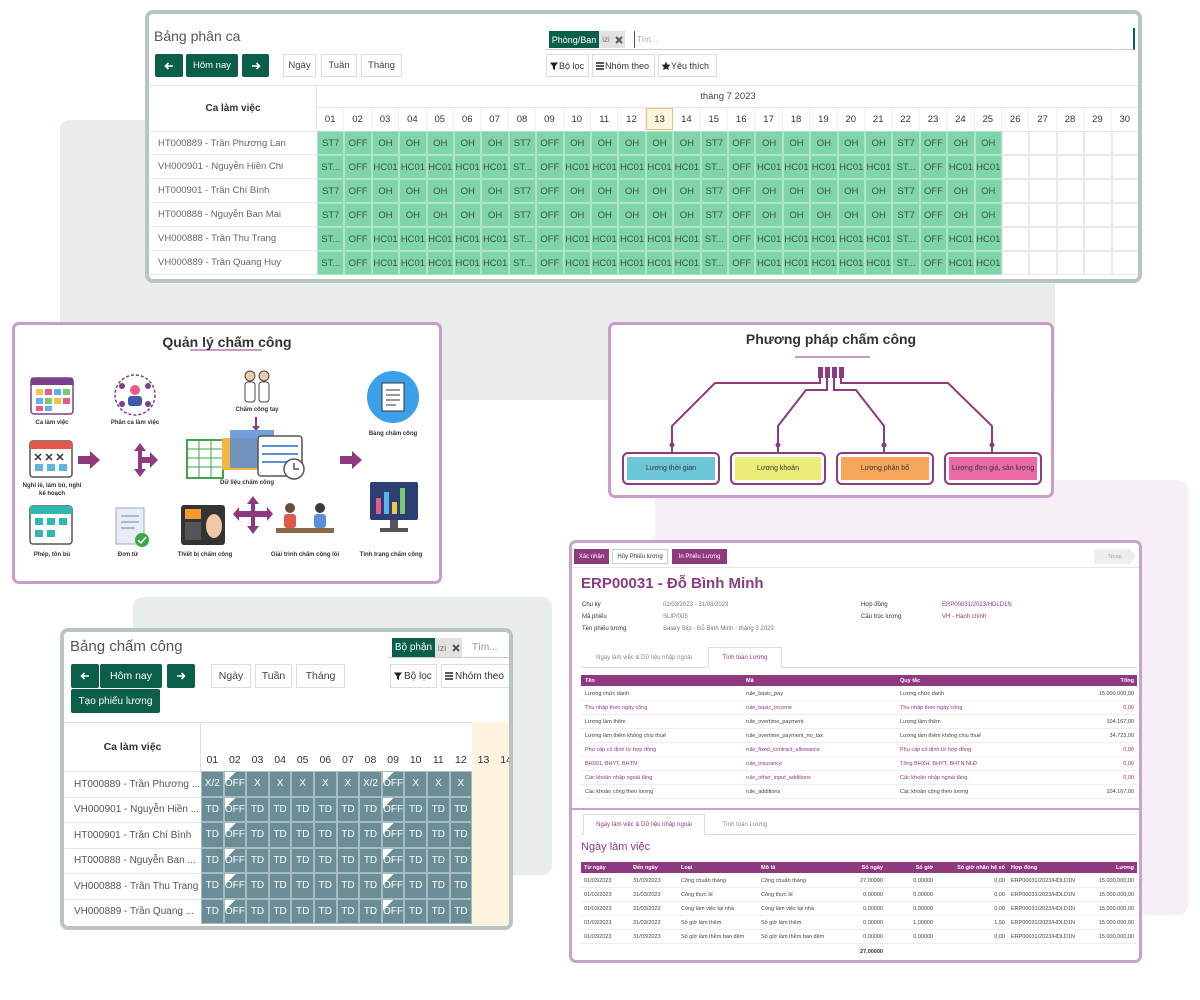 This screenshot has height=1000, width=1200. What do you see at coordinates (931, 708) in the screenshot?
I see `table-cell: Thu nhập theo ngày công` at bounding box center [931, 708].